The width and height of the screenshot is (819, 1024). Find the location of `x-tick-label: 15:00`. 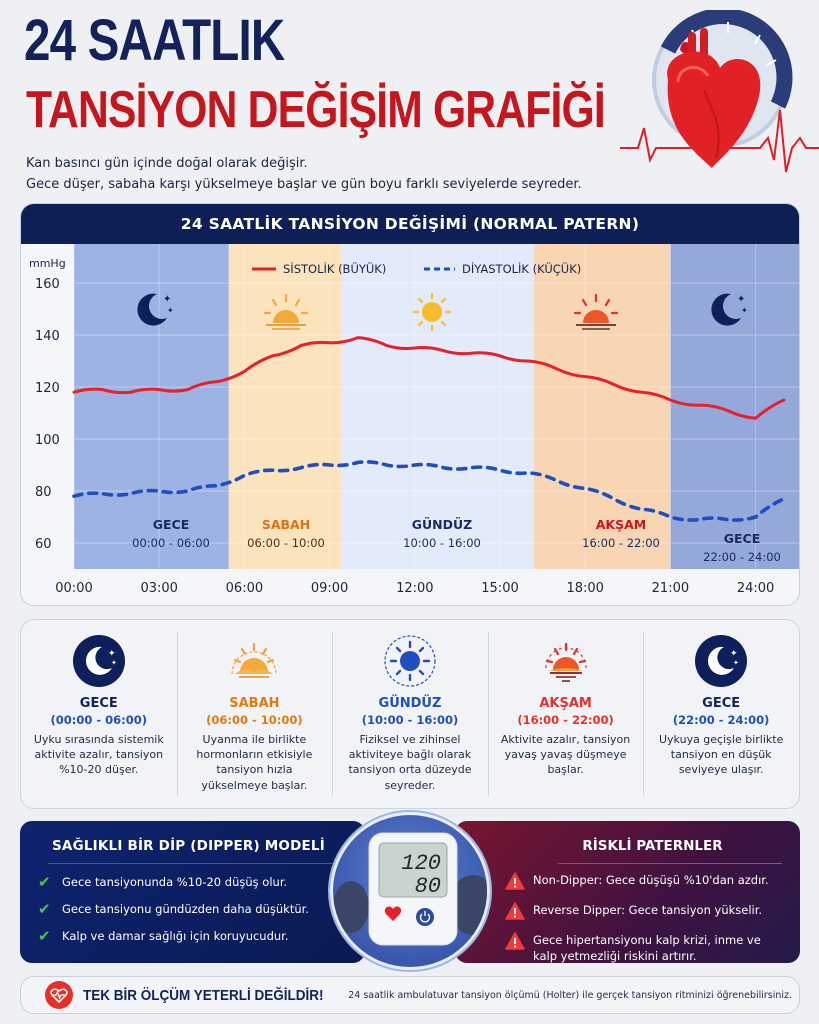

x-tick-label: 15:00 is located at coordinates (499, 588).